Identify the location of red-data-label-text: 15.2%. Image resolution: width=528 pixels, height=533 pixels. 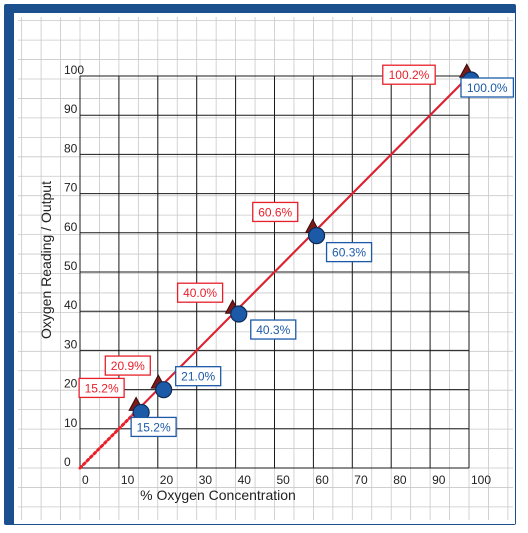
(102, 388).